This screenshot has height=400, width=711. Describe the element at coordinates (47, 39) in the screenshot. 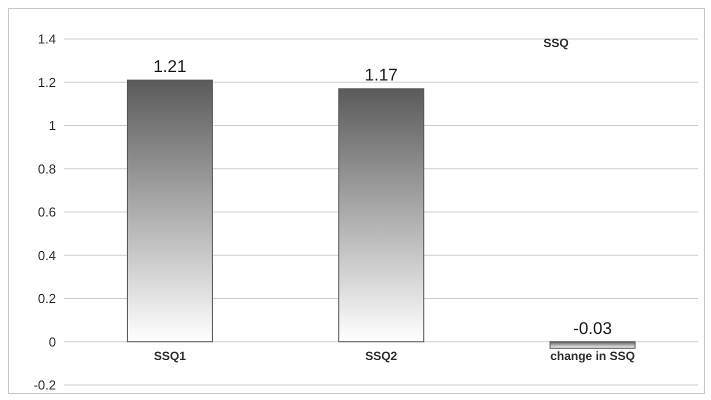

I see `y-tick-label: 1.4` at that location.